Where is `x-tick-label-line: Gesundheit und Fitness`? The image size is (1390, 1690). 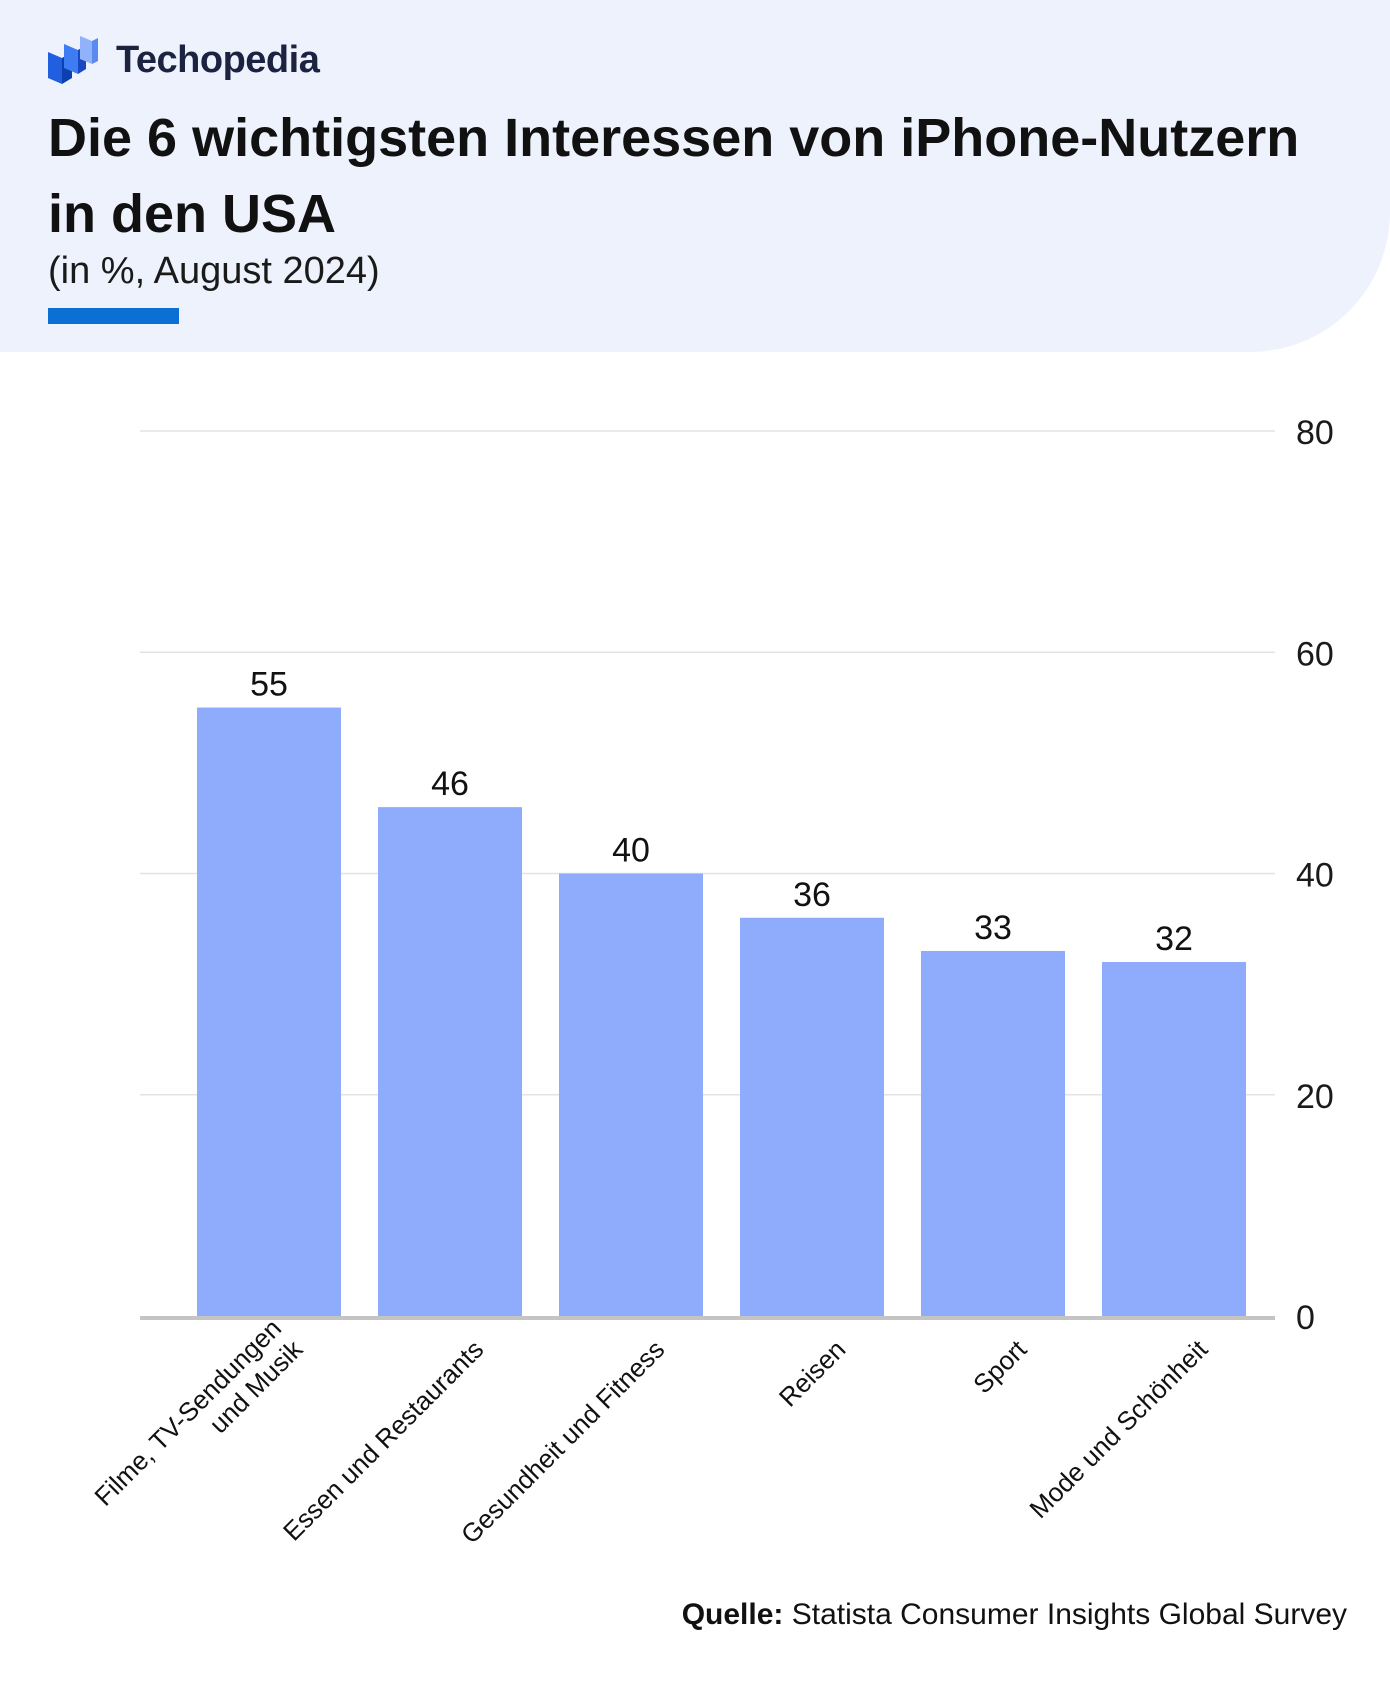 x-tick-label-line: Gesundheit und Fitness is located at coordinates (562, 1441).